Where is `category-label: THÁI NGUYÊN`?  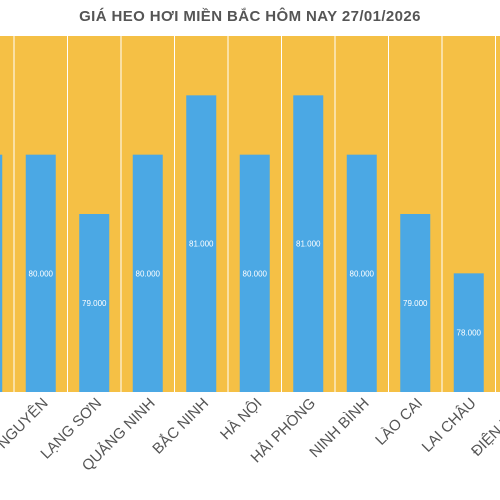 category-label: THÁI NGUYÊN is located at coordinates (26, 437).